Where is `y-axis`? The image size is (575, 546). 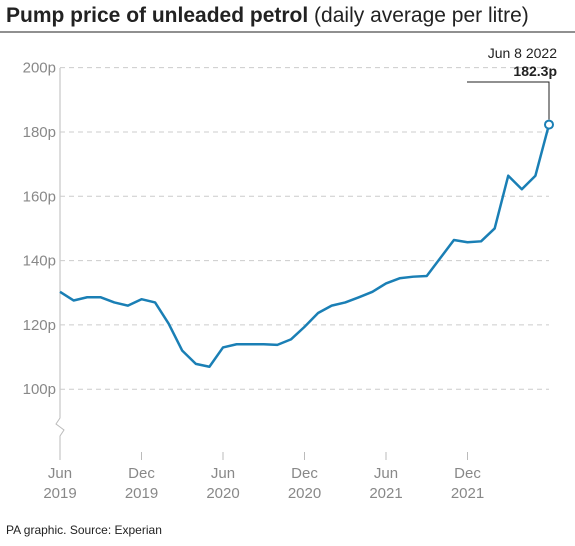
y-axis is located at coordinates (60, 264).